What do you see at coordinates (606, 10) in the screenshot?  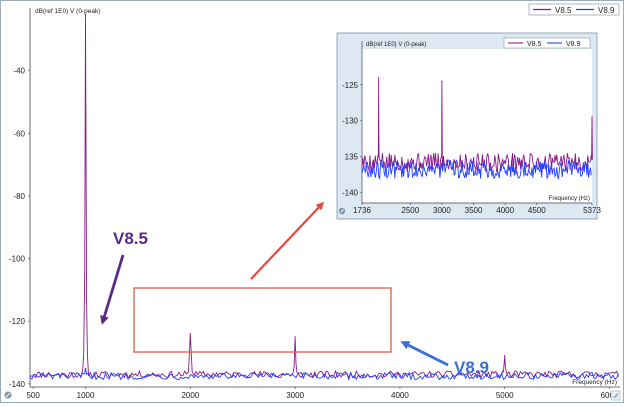 I see `main-legend-label-v89: V8.9` at bounding box center [606, 10].